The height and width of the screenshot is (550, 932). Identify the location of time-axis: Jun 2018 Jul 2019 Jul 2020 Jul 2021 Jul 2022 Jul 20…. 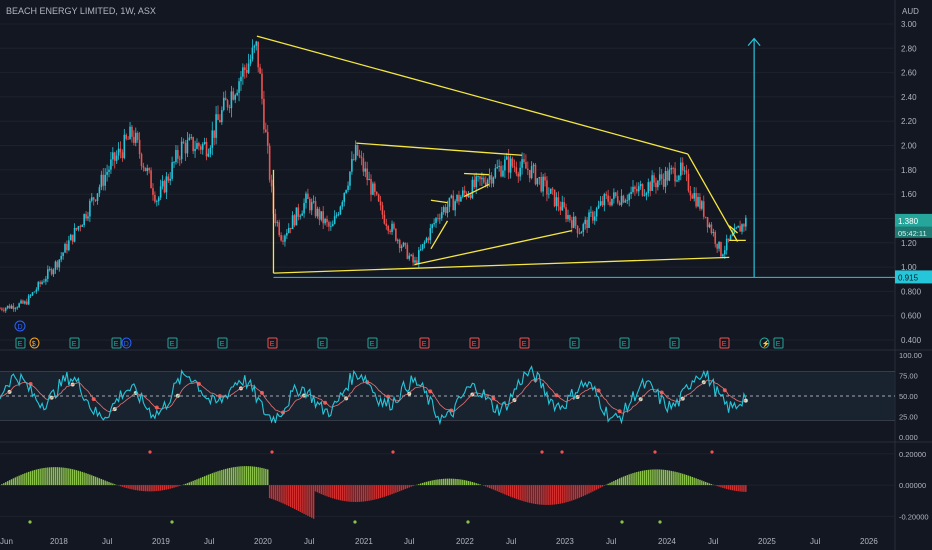
(439, 541).